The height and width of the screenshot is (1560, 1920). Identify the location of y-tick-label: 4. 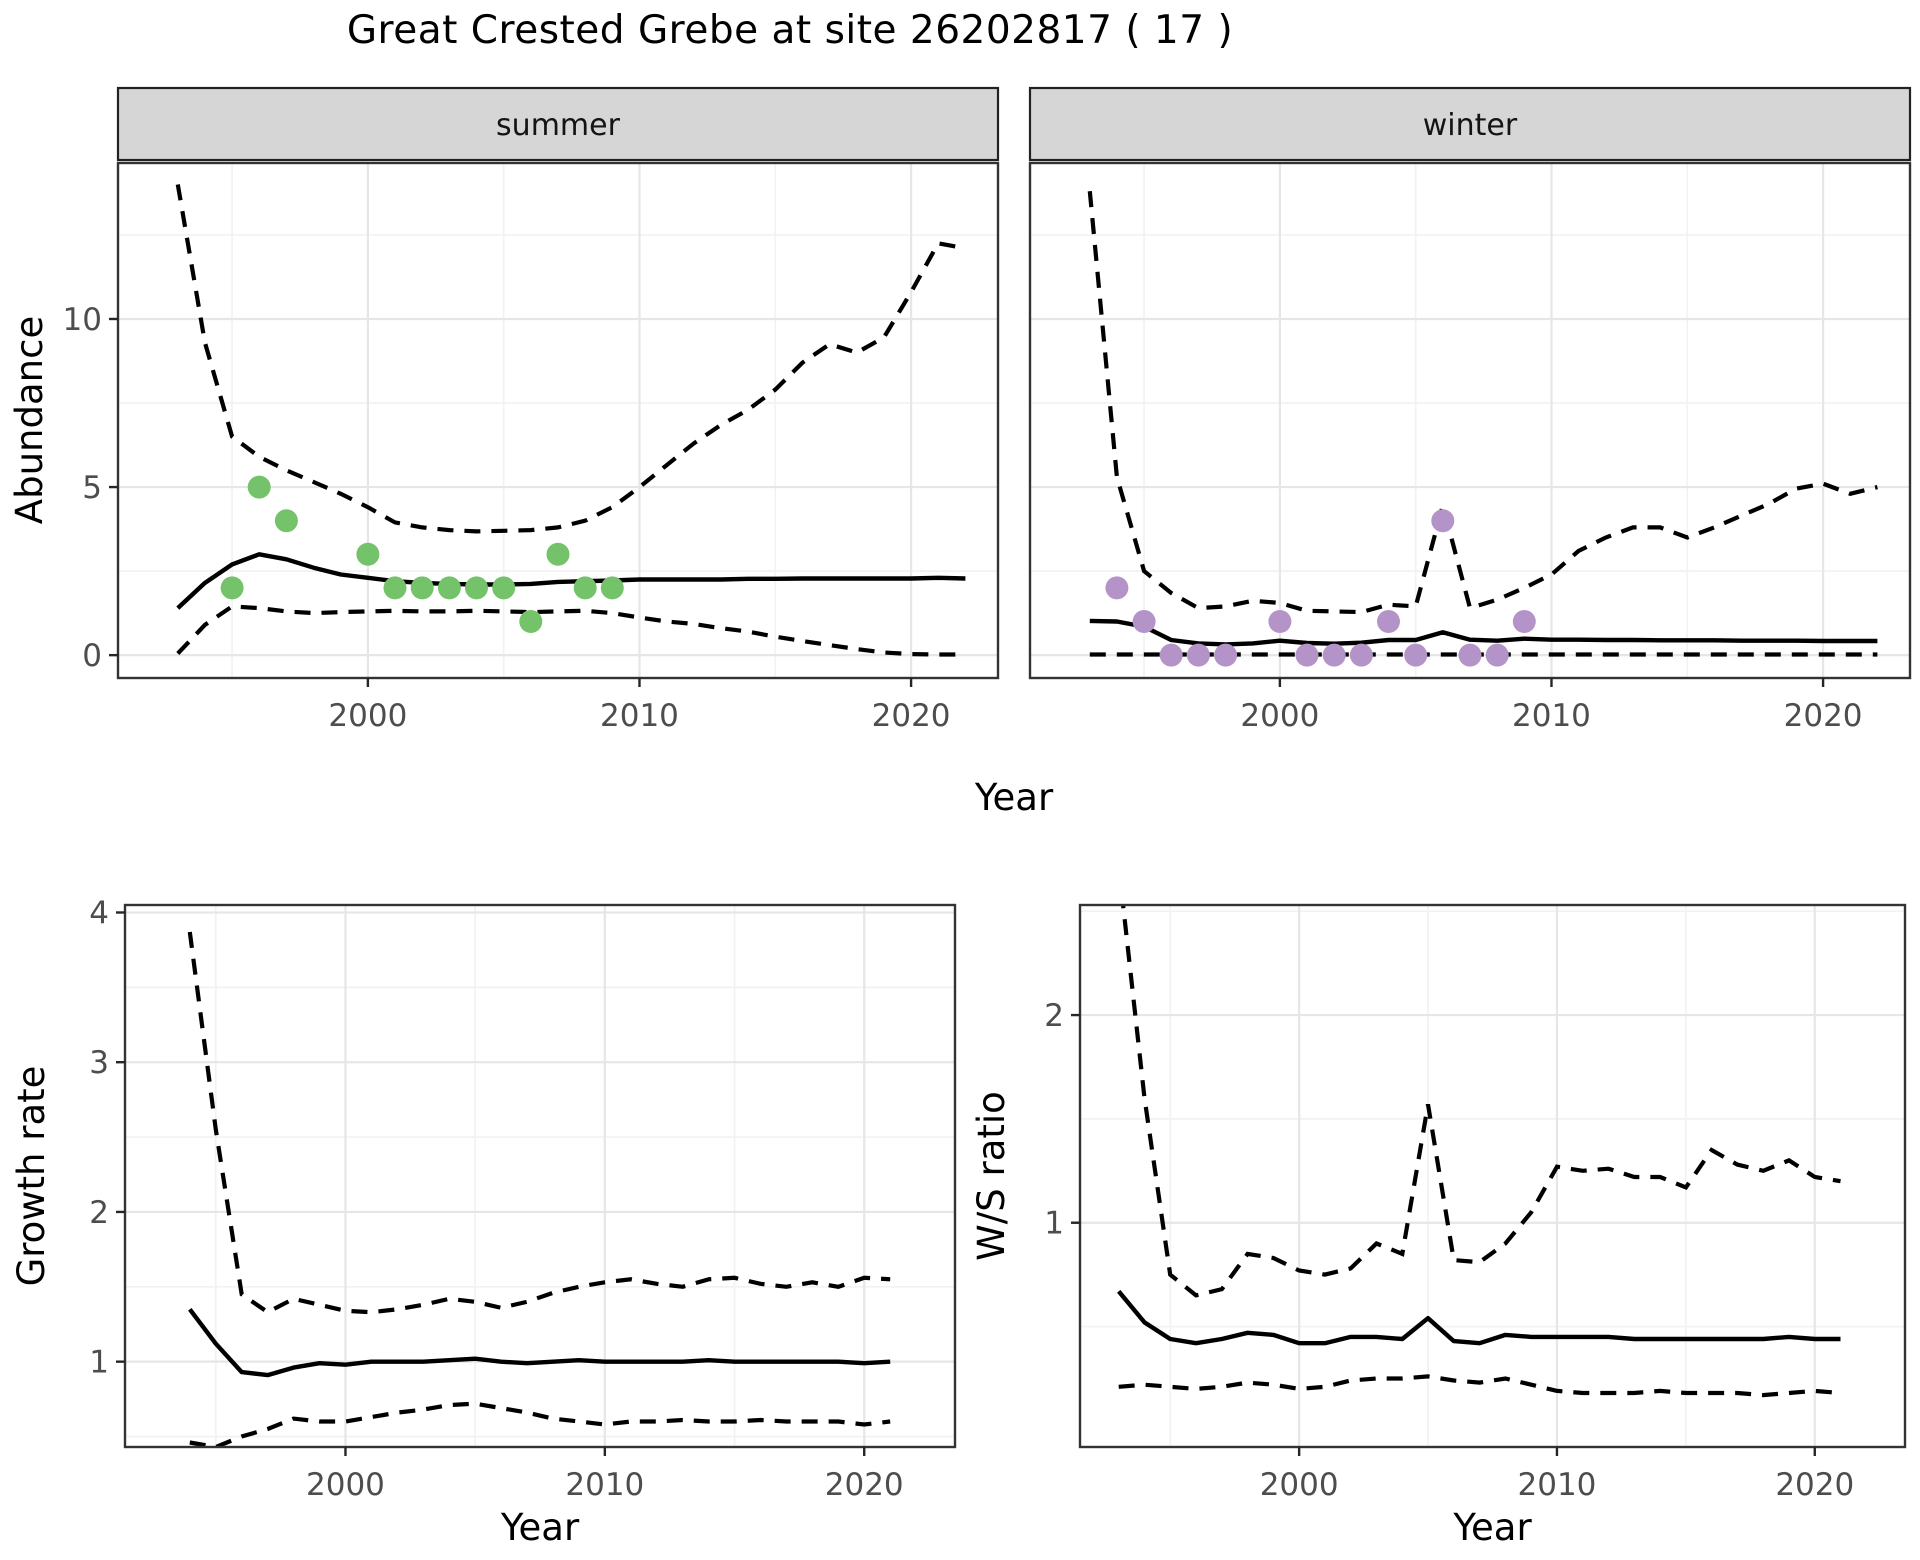
(99, 913).